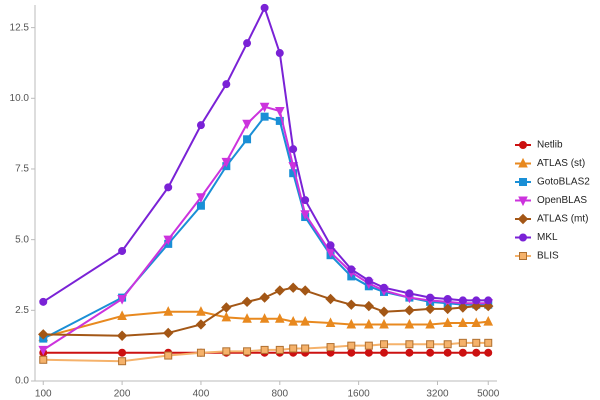  What do you see at coordinates (563, 182) in the screenshot?
I see `legend-label: GotoBLAS2` at bounding box center [563, 182].